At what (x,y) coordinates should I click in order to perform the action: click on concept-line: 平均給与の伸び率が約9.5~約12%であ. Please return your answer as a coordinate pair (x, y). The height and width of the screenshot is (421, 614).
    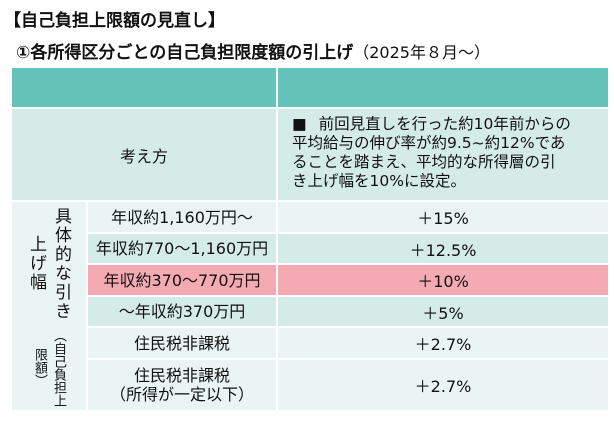
    Looking at the image, I should click on (428, 143).